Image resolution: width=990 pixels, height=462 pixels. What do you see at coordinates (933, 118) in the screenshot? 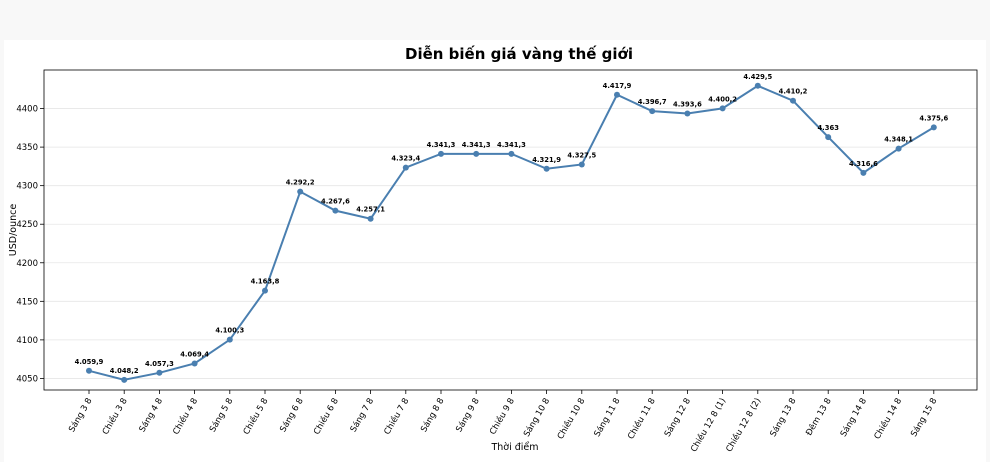
I see `data-label: 4.375,6` at bounding box center [933, 118].